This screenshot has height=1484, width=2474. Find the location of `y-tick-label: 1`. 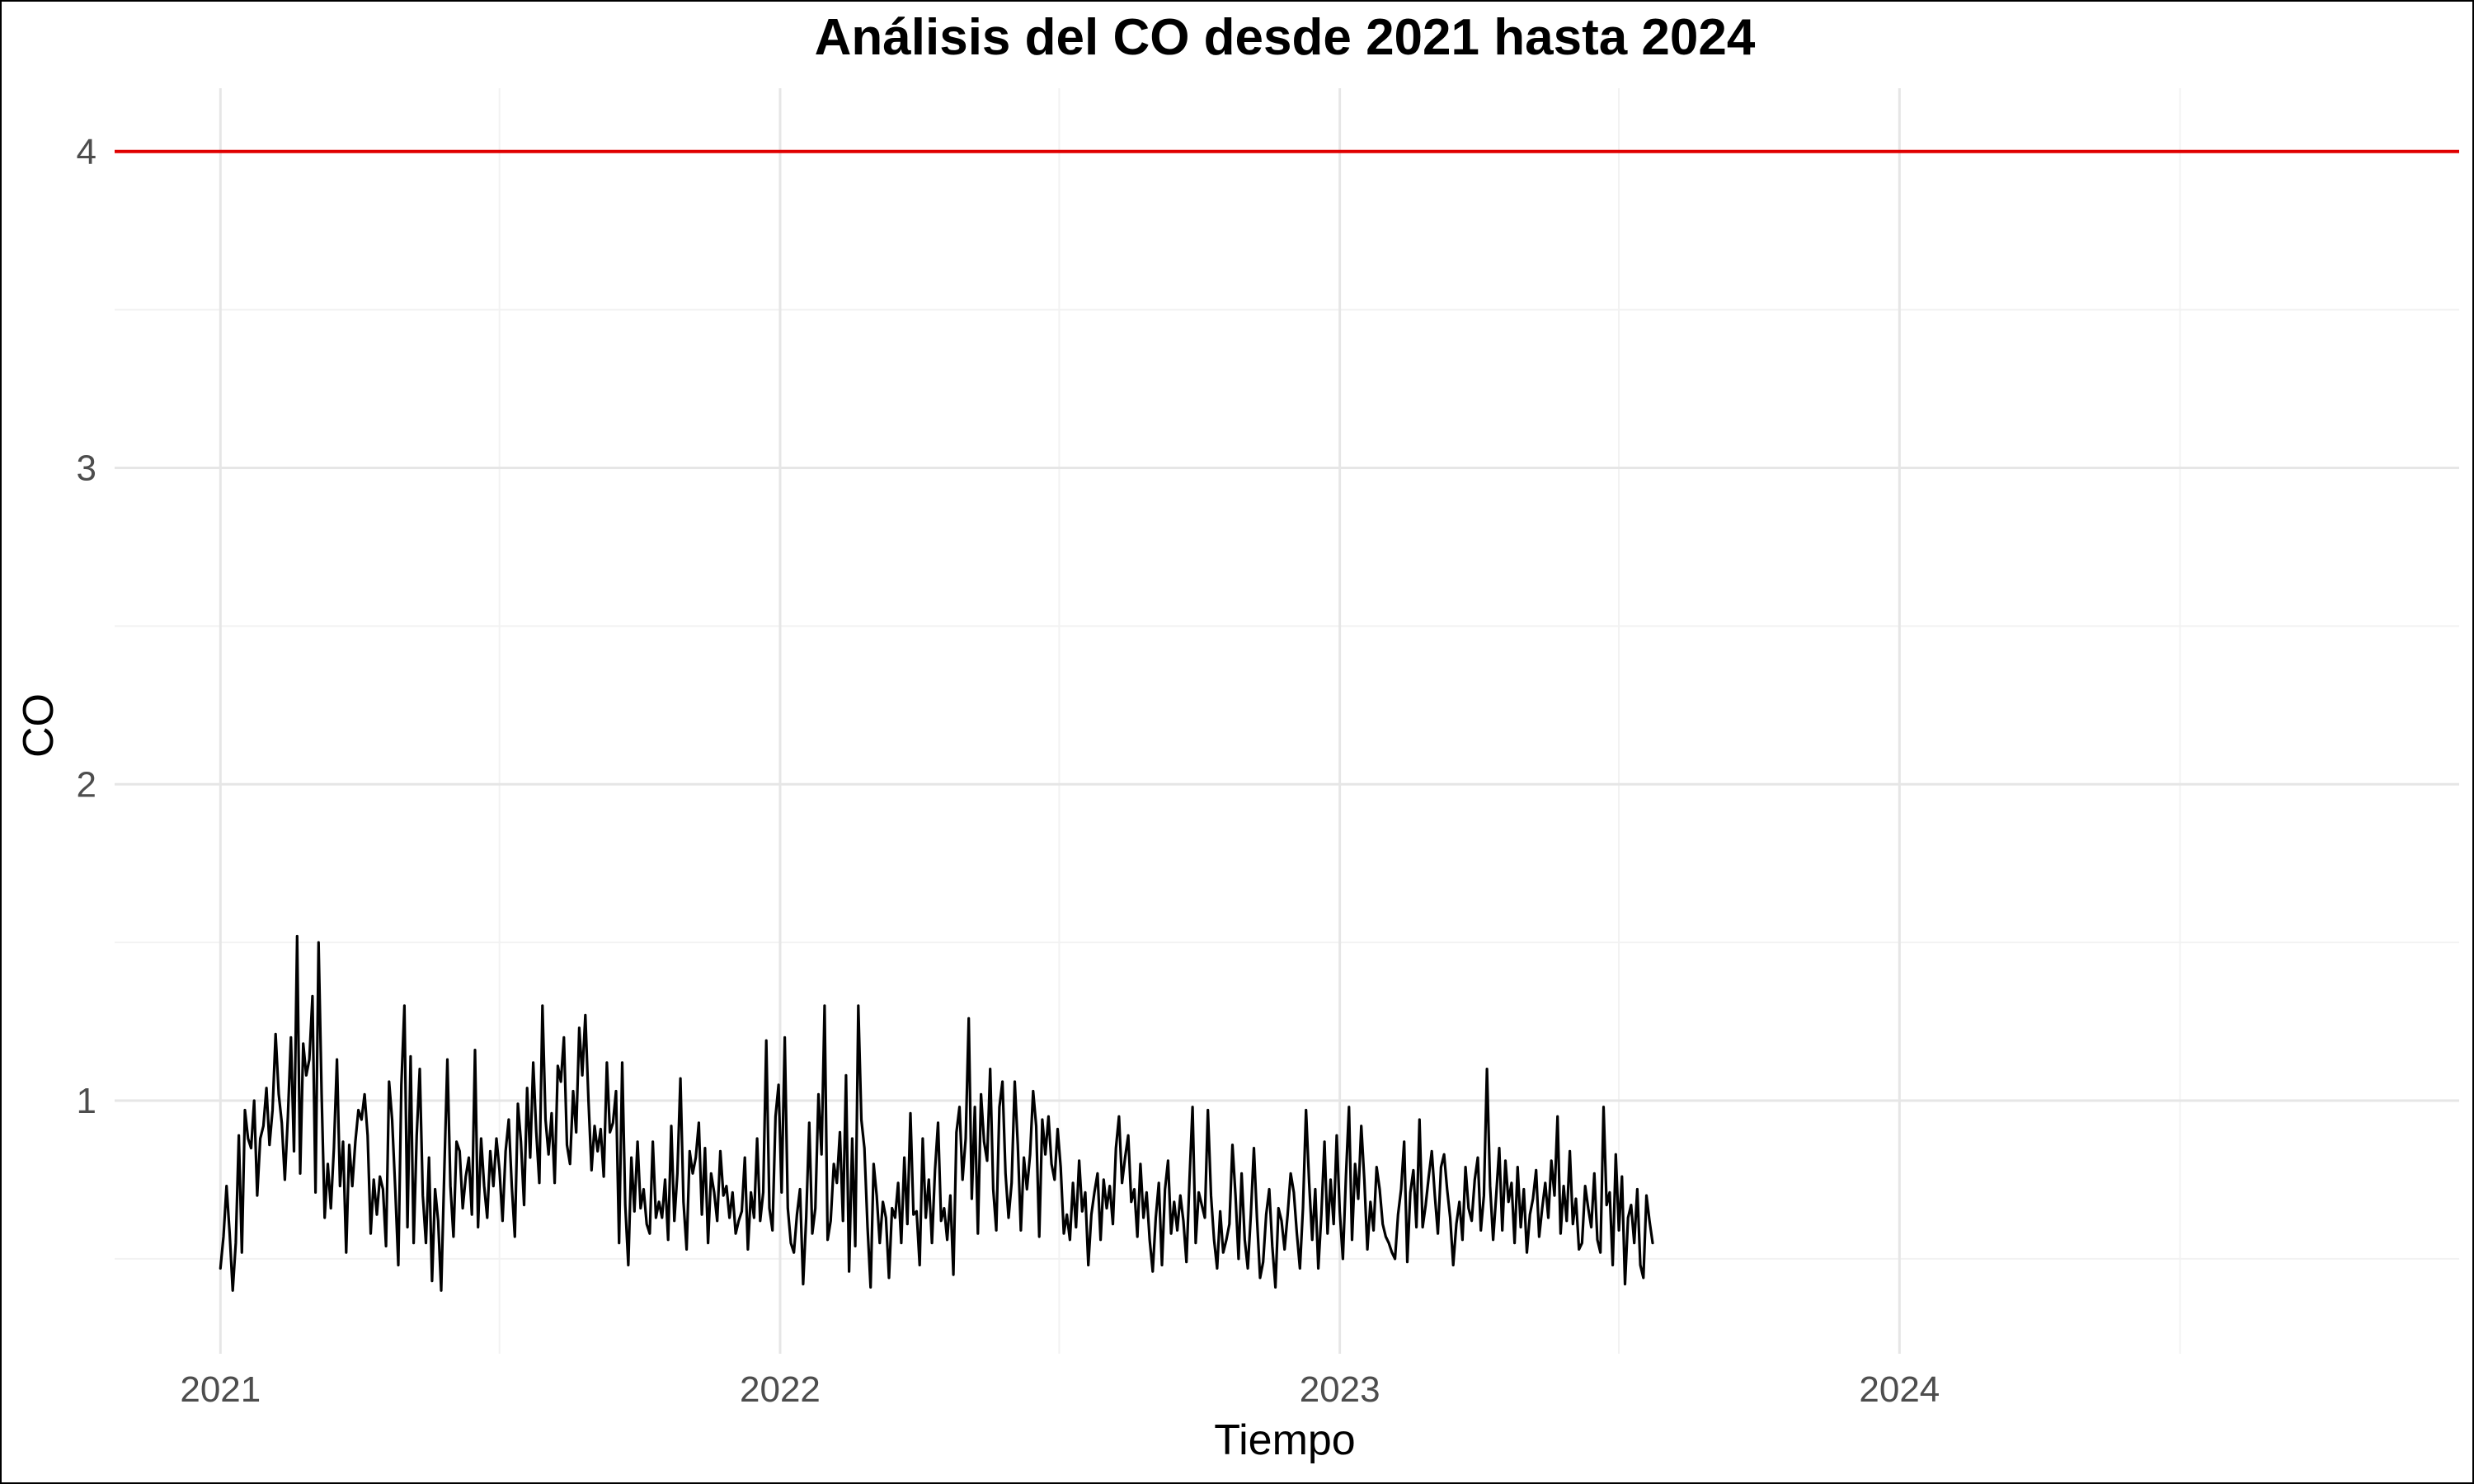

y-tick-label: 1 is located at coordinates (86, 1101).